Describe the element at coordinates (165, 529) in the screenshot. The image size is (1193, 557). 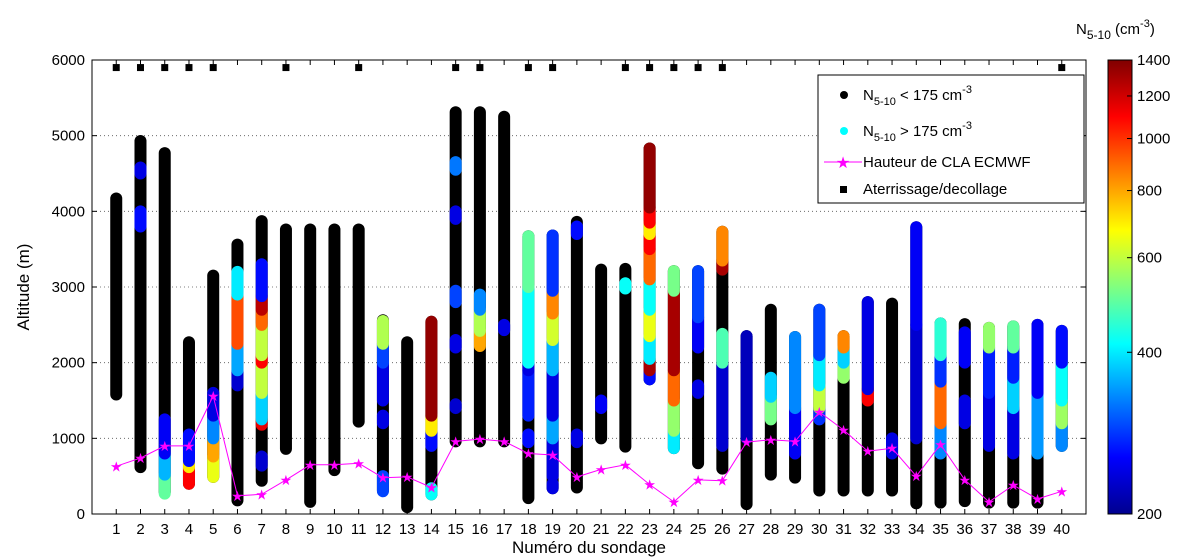
I see `x-tick-label: 3` at that location.